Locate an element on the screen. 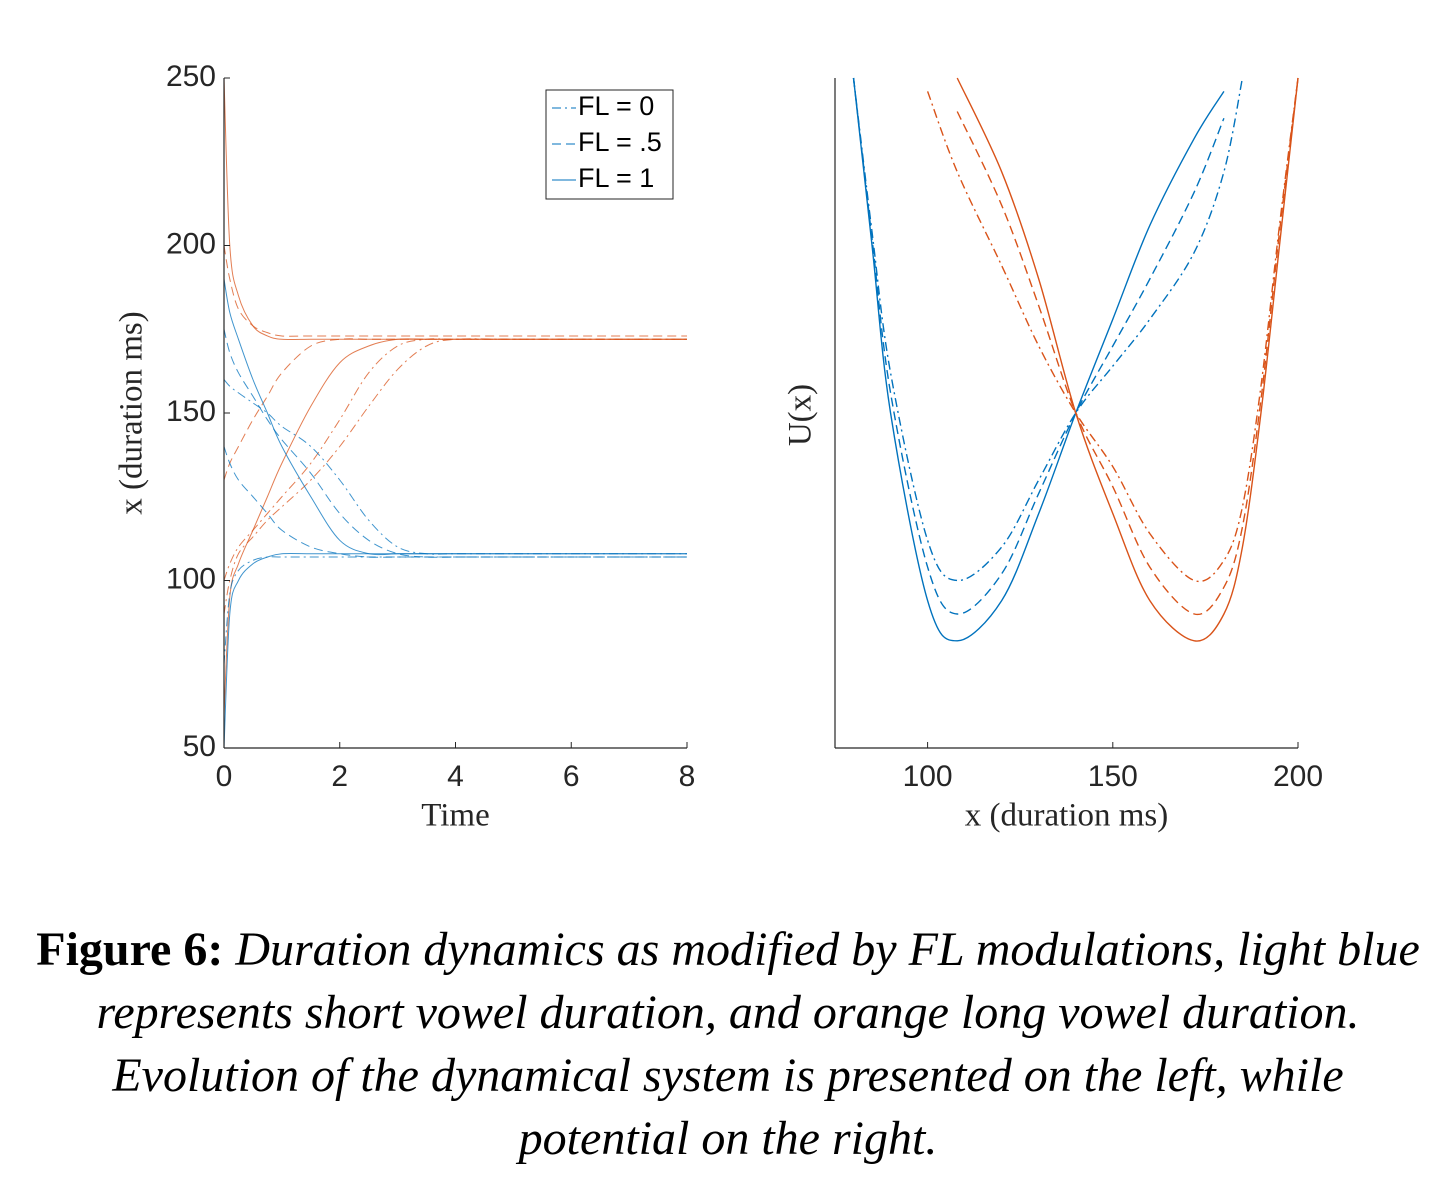  x-axis-label: x (duration ms) is located at coordinates (1066, 816).